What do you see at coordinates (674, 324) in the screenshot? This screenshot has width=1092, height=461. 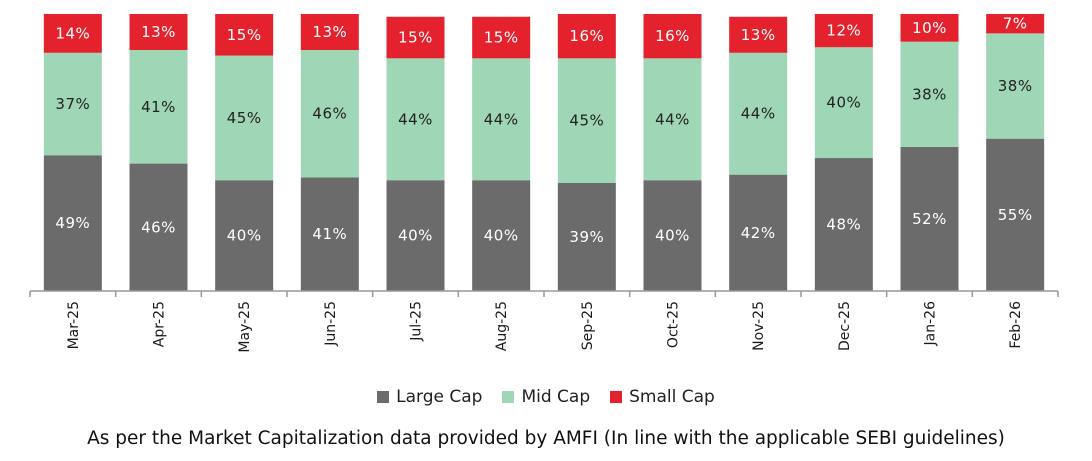 I see `x-tick-label-oct-25: Oct-25` at bounding box center [674, 324].